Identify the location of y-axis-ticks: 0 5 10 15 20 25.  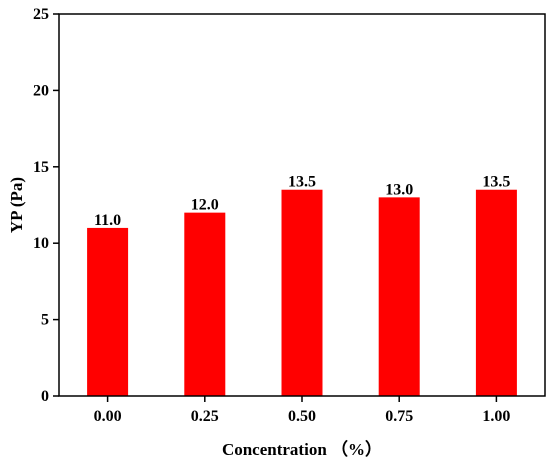
(46, 205).